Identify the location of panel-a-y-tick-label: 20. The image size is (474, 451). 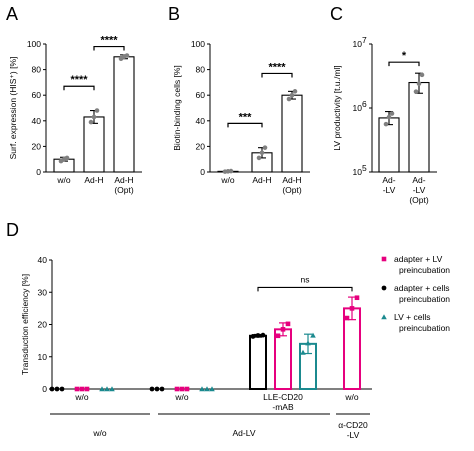
(37, 146).